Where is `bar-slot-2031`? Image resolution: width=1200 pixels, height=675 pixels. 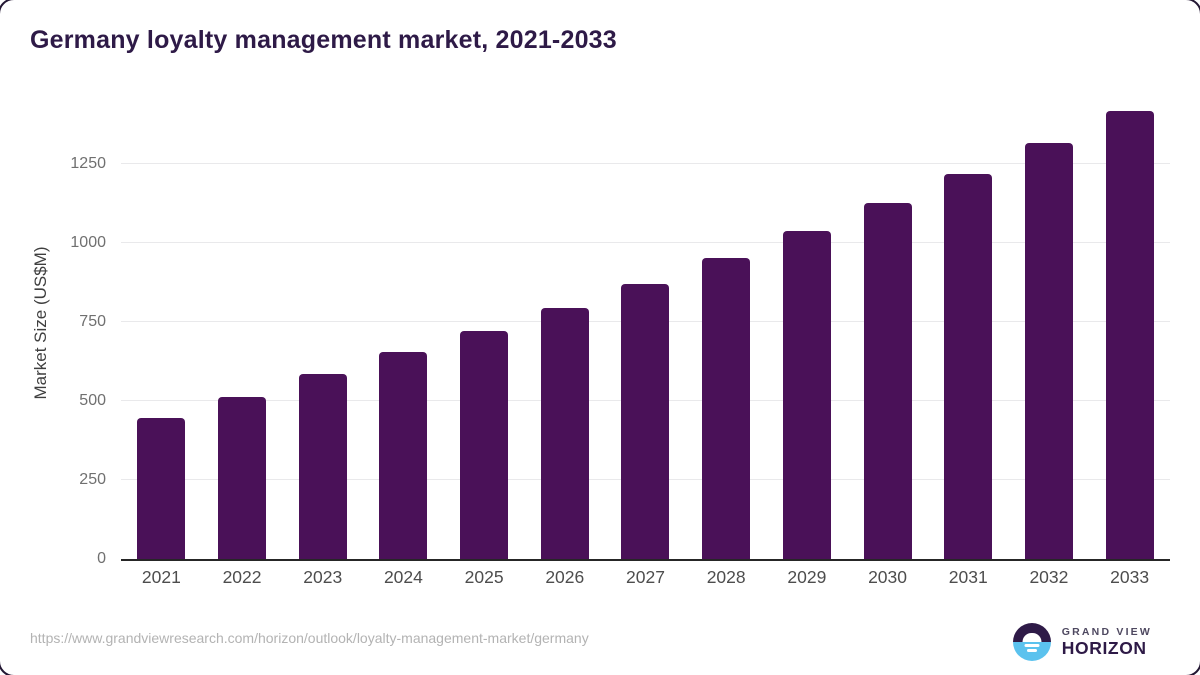
bar-slot-2031 is located at coordinates (968, 324).